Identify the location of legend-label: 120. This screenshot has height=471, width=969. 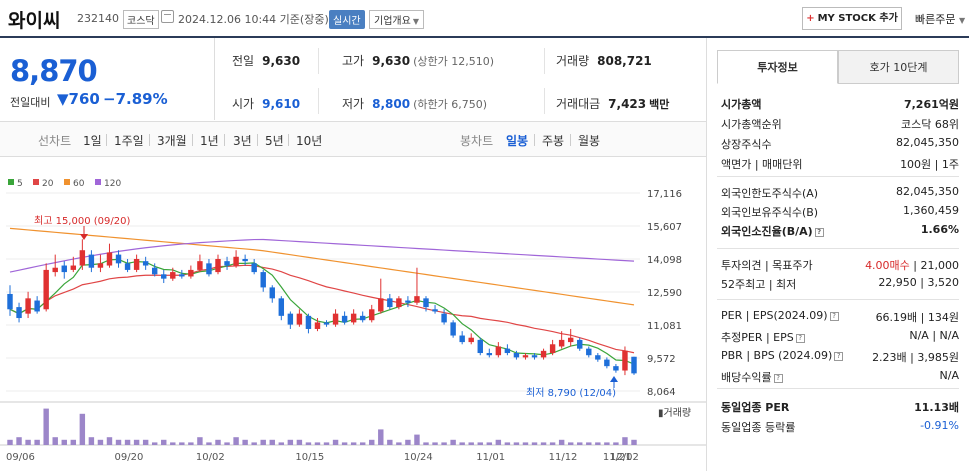
(112, 184).